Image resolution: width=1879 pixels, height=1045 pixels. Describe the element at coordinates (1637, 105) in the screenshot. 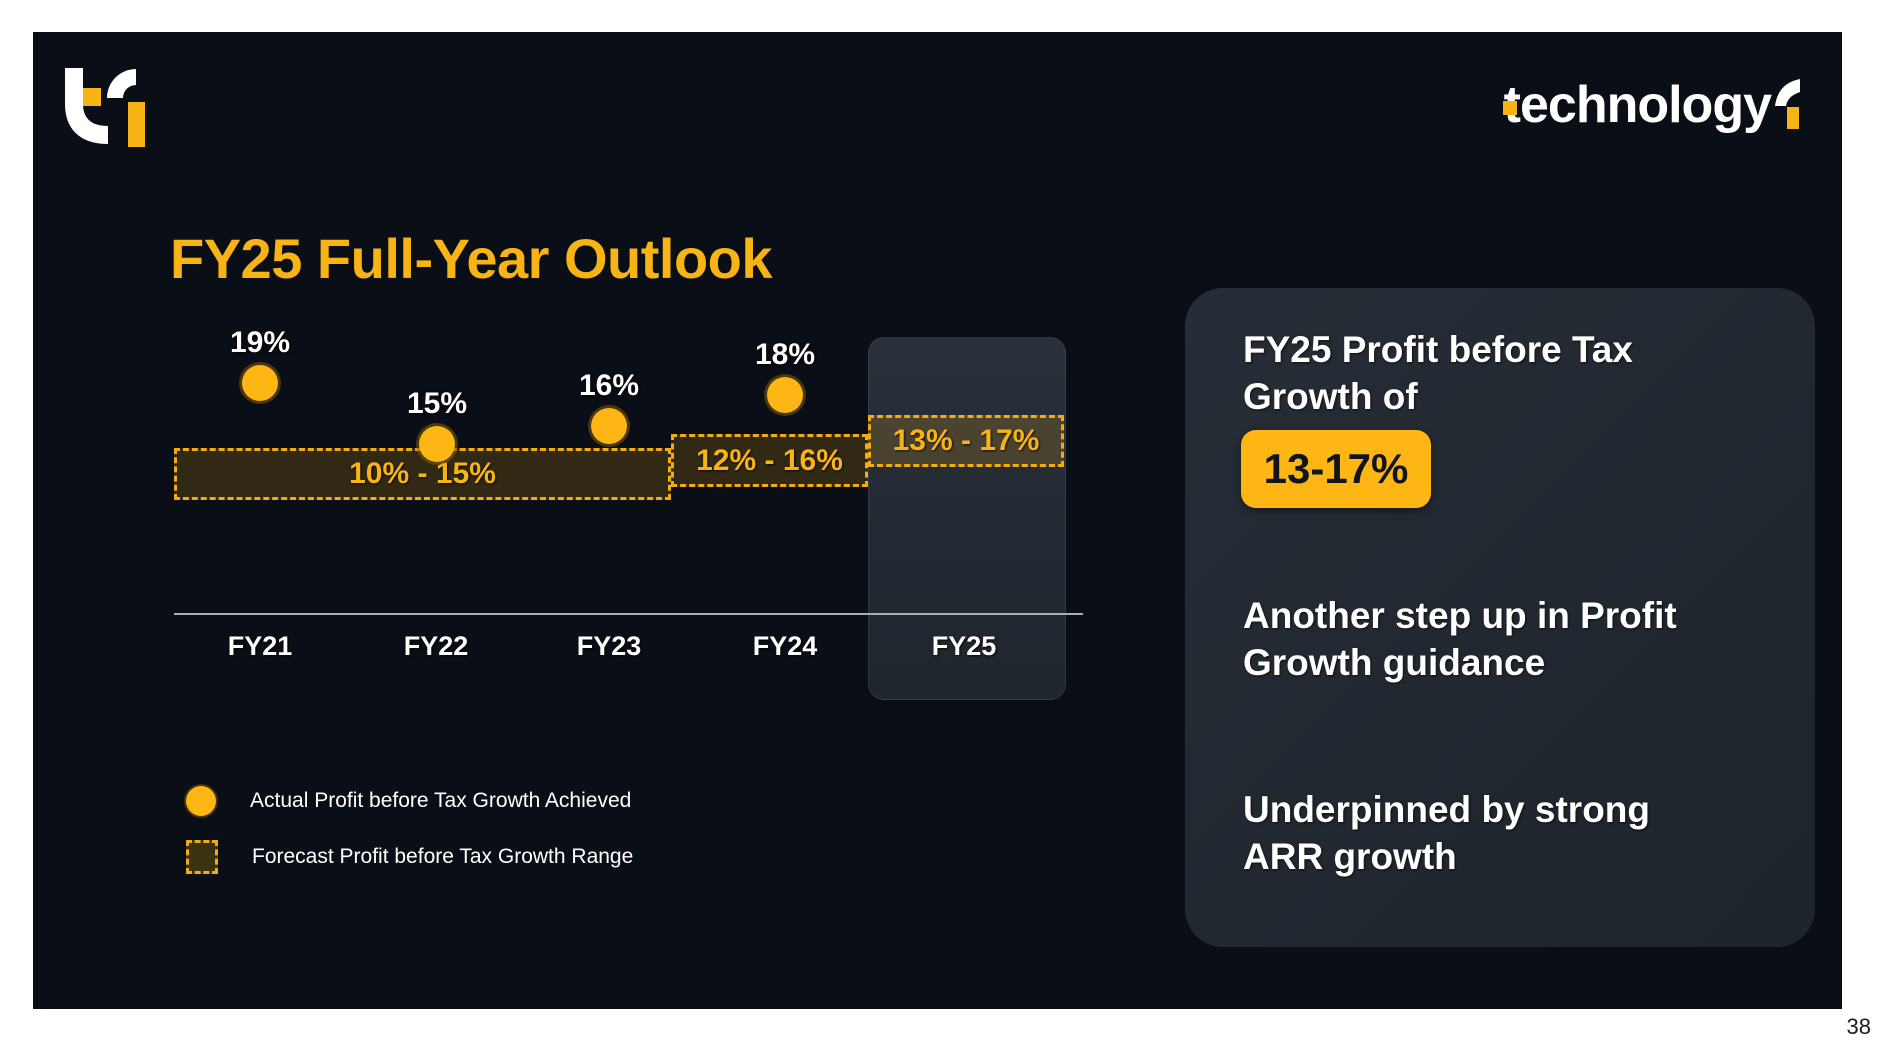

I see `wordmark-text: technology` at that location.